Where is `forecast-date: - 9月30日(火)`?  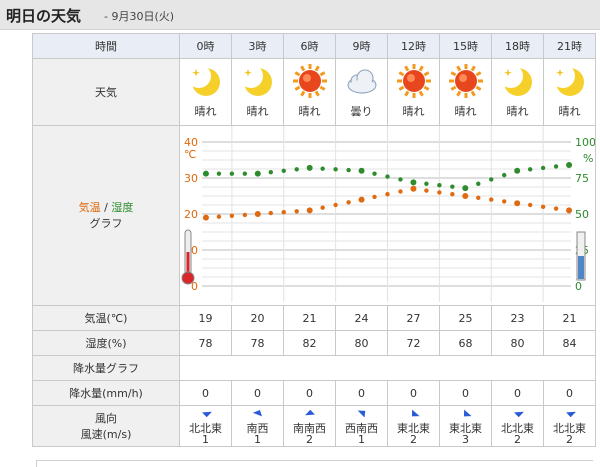
forecast-date: - 9月30日(火) is located at coordinates (139, 16).